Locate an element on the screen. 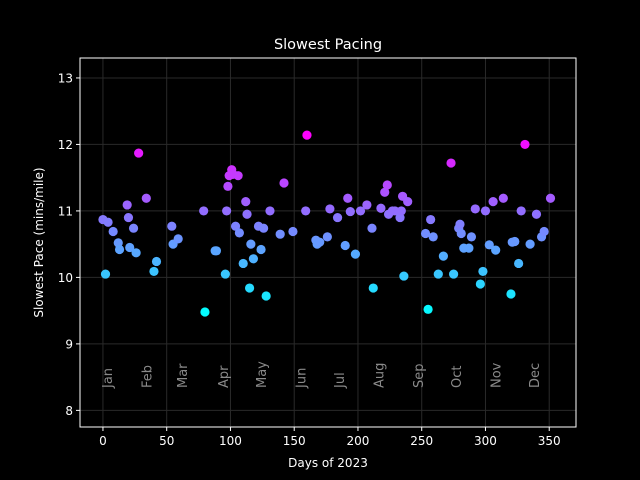  x-tick-label: 350 is located at coordinates (549, 441).